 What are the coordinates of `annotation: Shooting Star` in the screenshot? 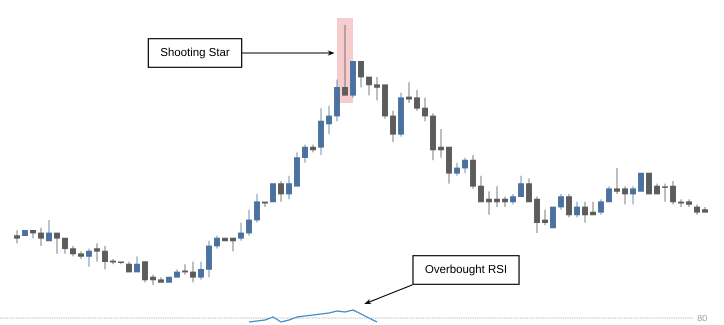 It's located at (195, 53).